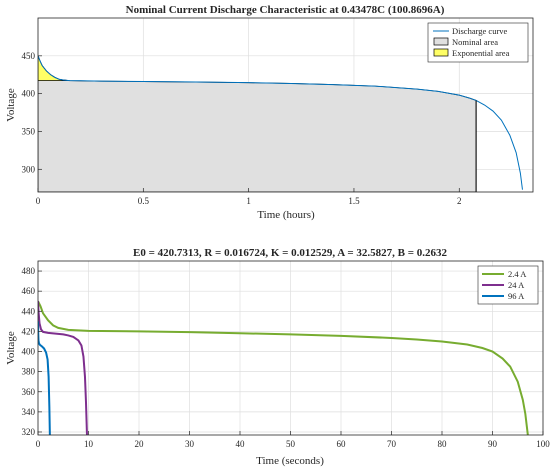 The height and width of the screenshot is (471, 550). What do you see at coordinates (190, 444) in the screenshot?
I see `x-tick-label: 30` at bounding box center [190, 444].